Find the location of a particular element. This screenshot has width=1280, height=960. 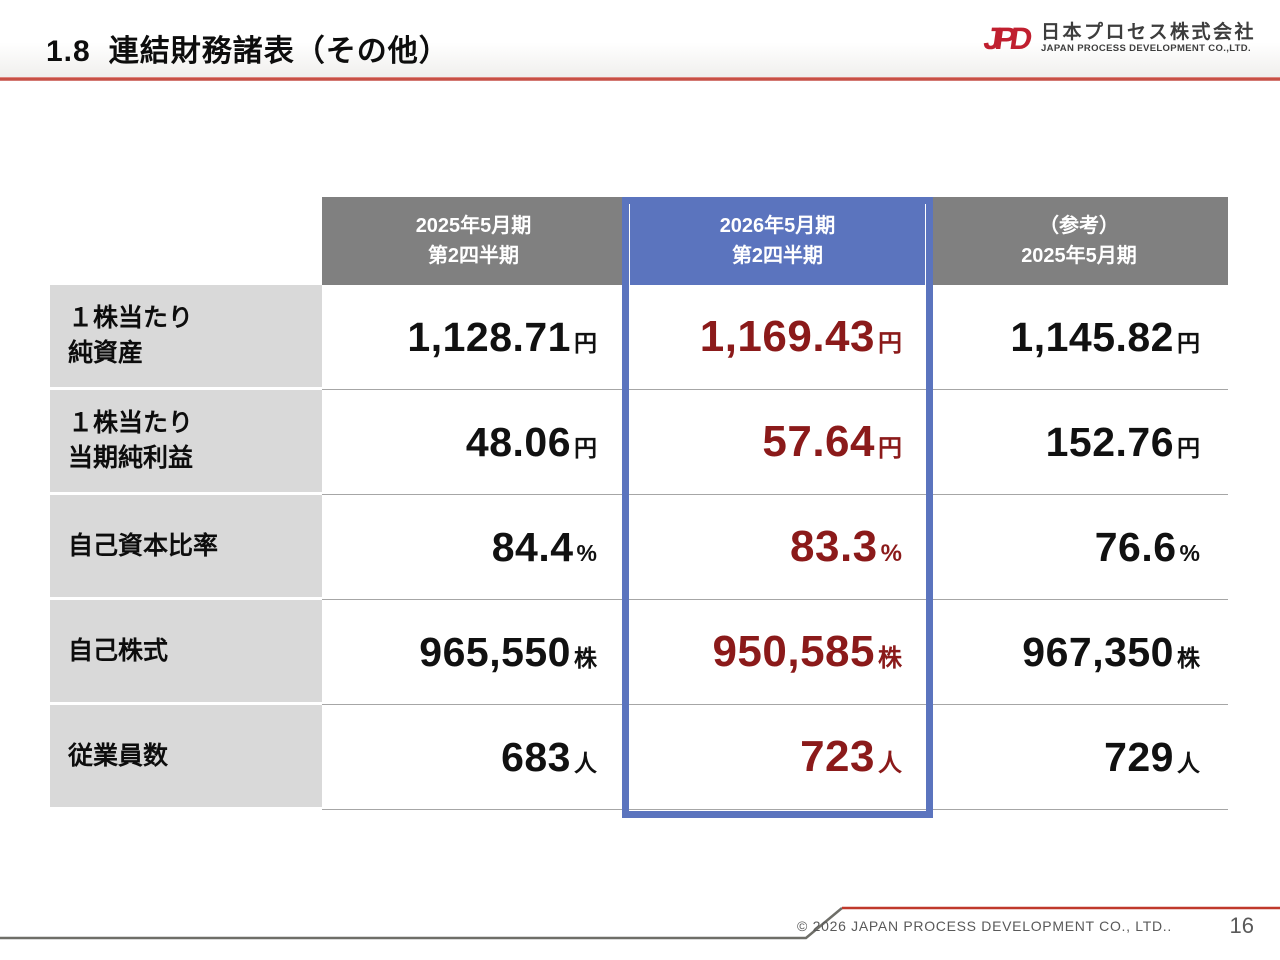

value-cell: 729 人 is located at coordinates (1079, 757).